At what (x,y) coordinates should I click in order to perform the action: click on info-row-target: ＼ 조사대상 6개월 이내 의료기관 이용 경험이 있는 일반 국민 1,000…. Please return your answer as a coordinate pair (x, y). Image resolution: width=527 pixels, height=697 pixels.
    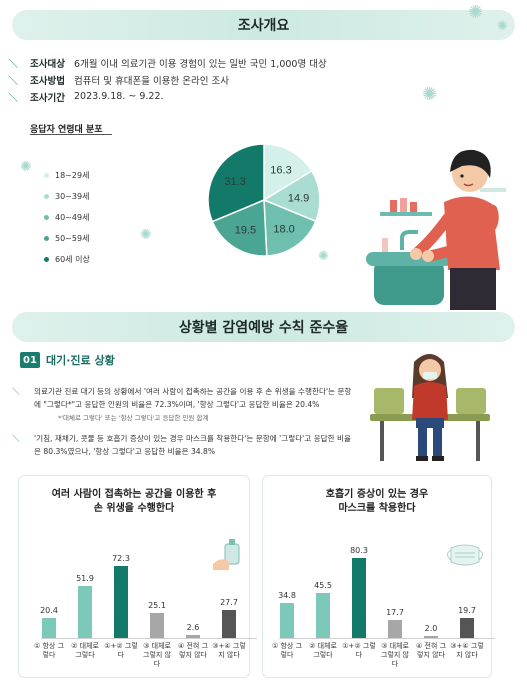
    Looking at the image, I should click on (167, 62).